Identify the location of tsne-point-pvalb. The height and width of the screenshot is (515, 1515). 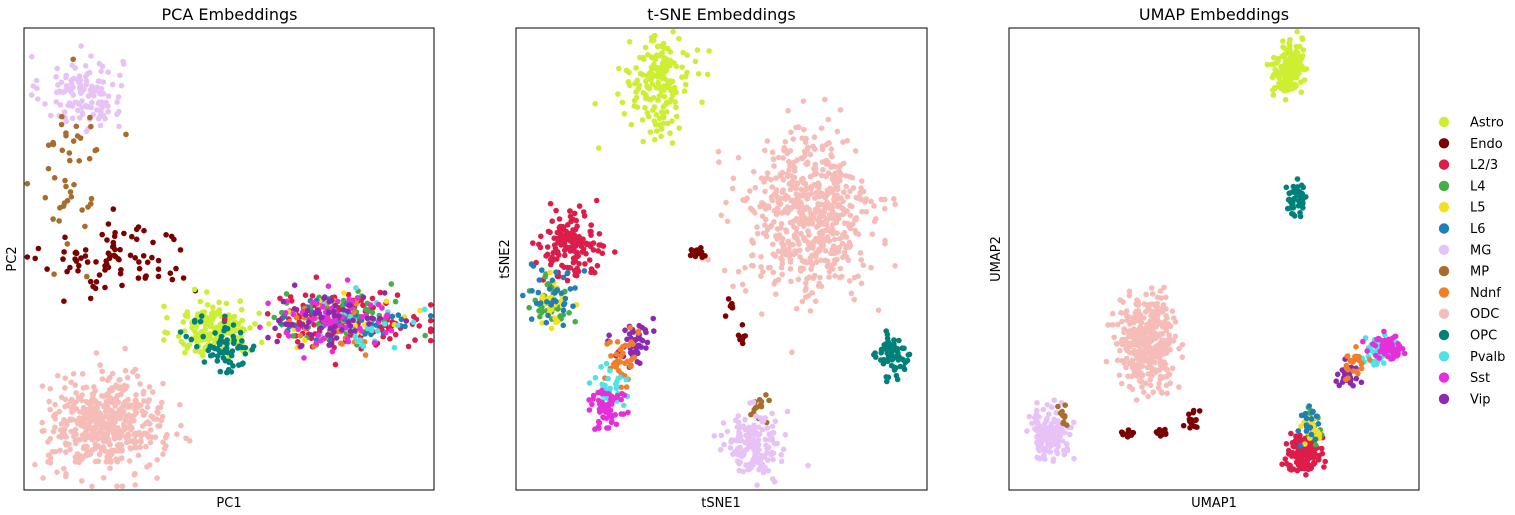
(616, 386).